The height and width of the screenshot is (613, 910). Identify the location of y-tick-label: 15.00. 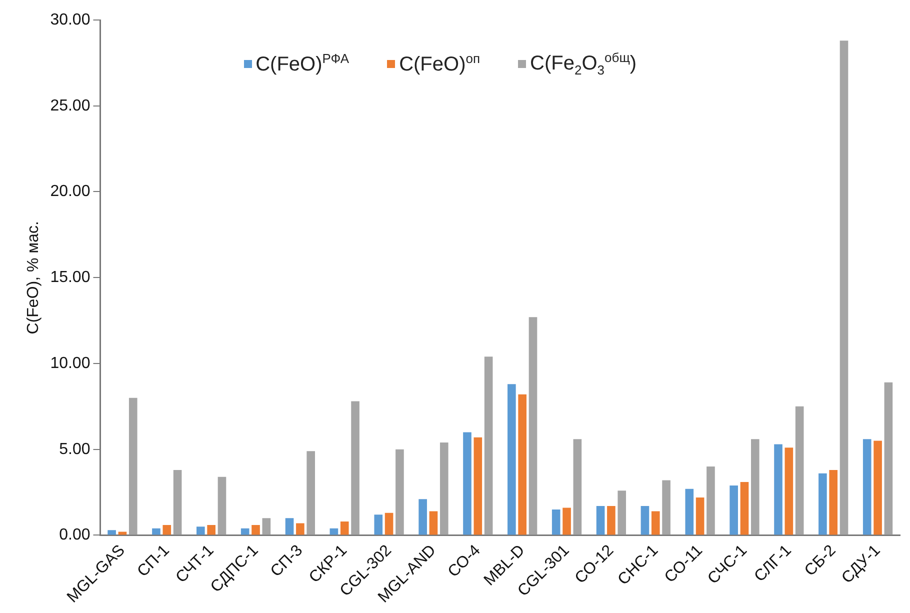
(70, 277).